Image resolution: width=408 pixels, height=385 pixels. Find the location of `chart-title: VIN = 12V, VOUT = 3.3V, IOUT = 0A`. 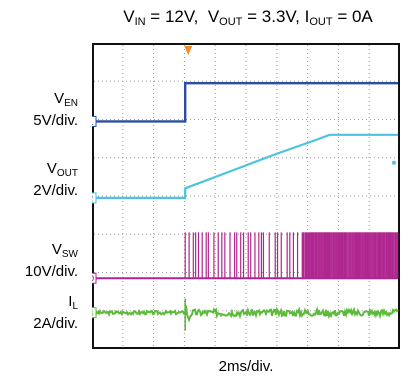

chart-title: VIN = 12V, VOUT = 3.3V, IOUT = 0A is located at coordinates (248, 19).